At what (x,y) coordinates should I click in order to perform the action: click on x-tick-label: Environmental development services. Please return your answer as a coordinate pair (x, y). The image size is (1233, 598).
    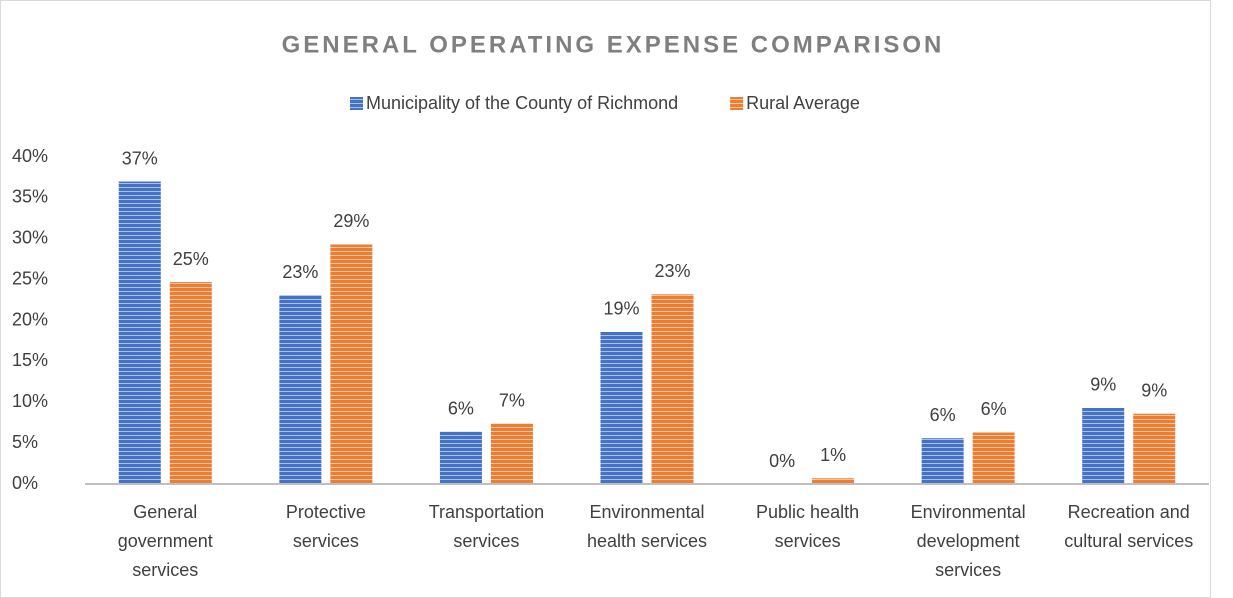
    Looking at the image, I should click on (968, 541).